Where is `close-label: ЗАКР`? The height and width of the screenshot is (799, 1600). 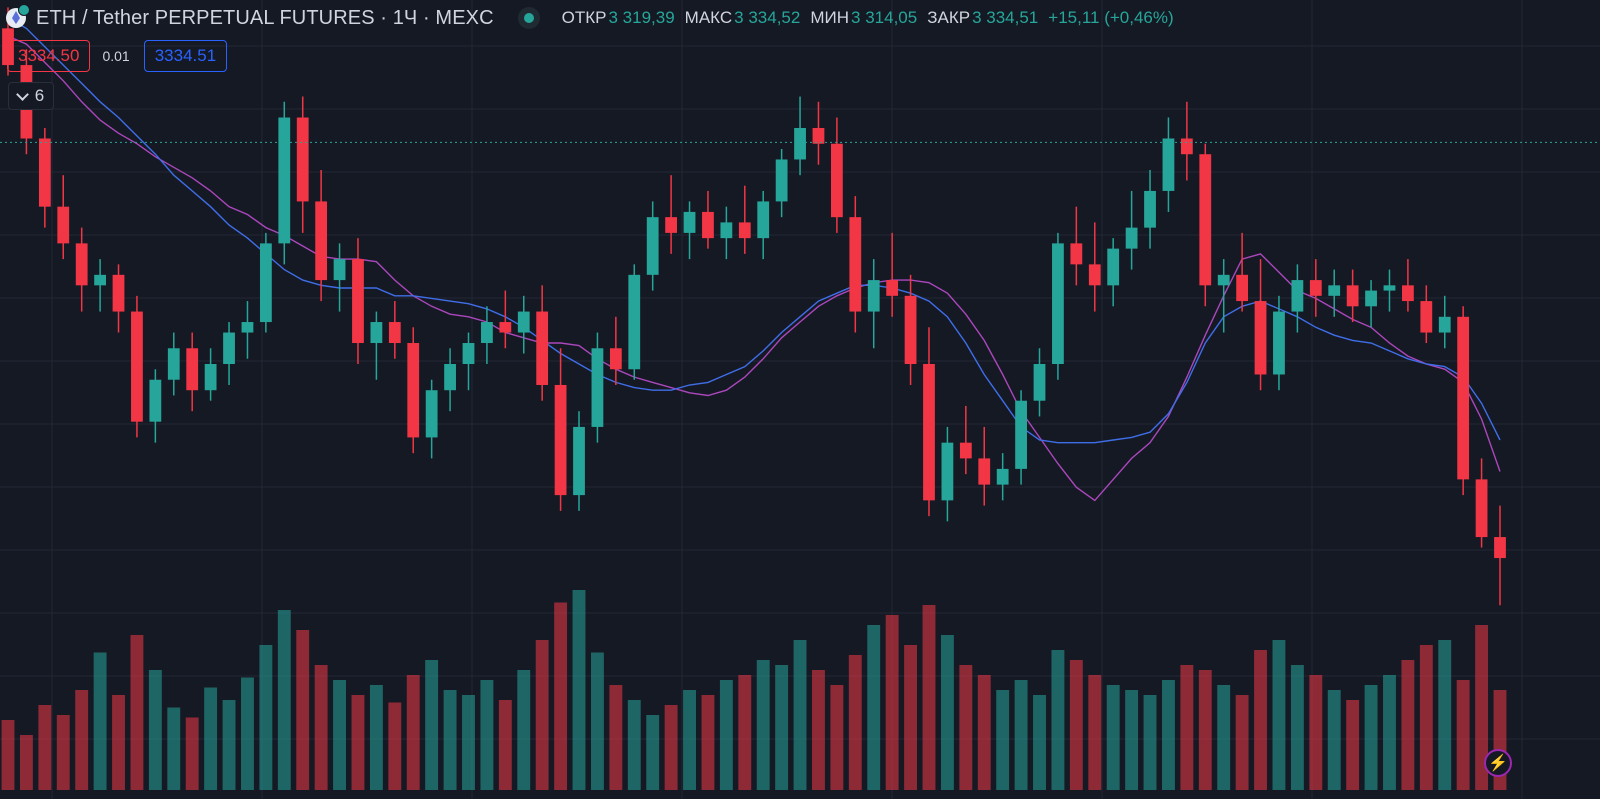
close-label: ЗАКР is located at coordinates (949, 17).